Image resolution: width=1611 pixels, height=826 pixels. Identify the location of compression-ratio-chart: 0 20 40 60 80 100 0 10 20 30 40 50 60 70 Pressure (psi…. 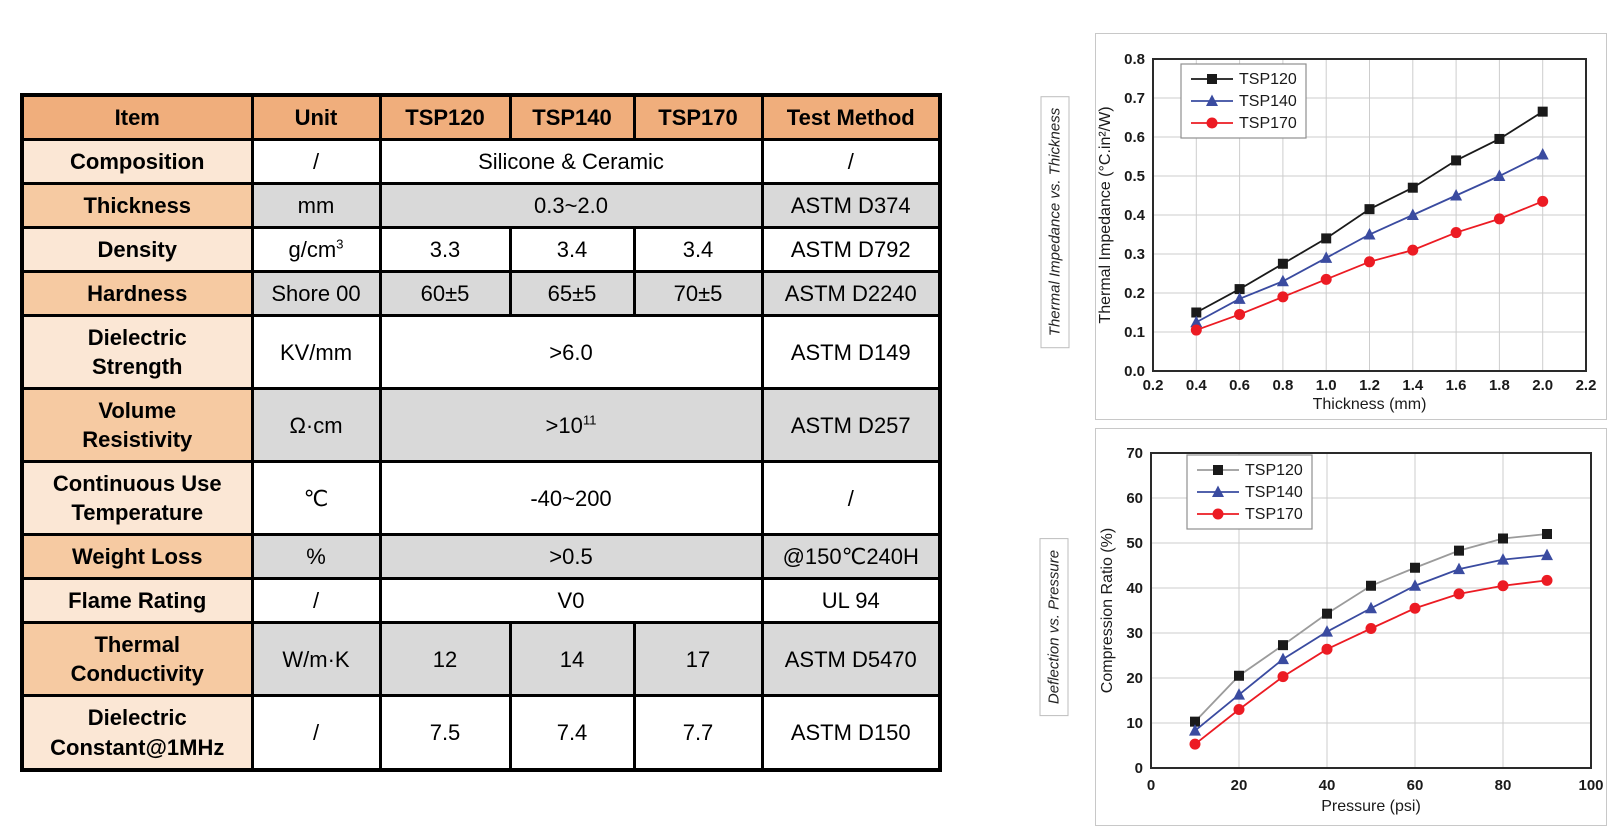
(1351, 630).